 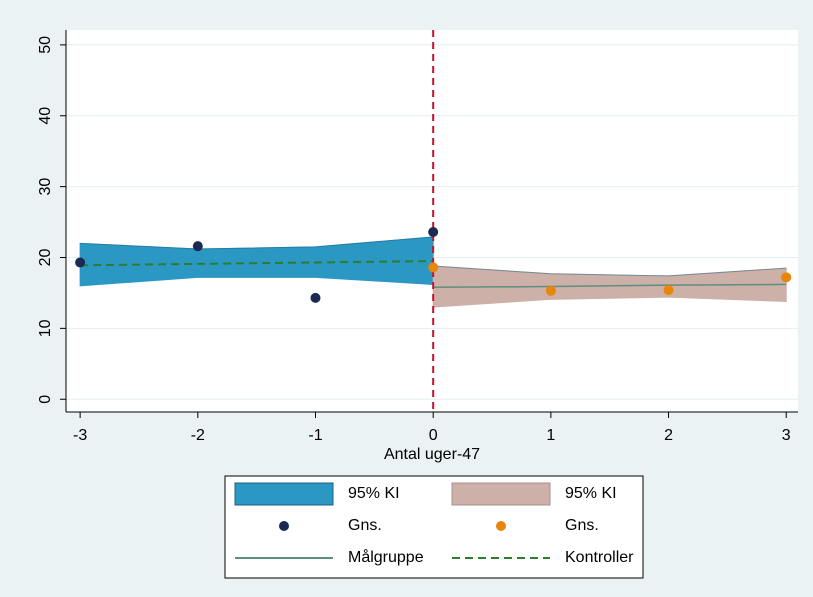 I want to click on x-tick-label: -1, so click(x=315, y=435).